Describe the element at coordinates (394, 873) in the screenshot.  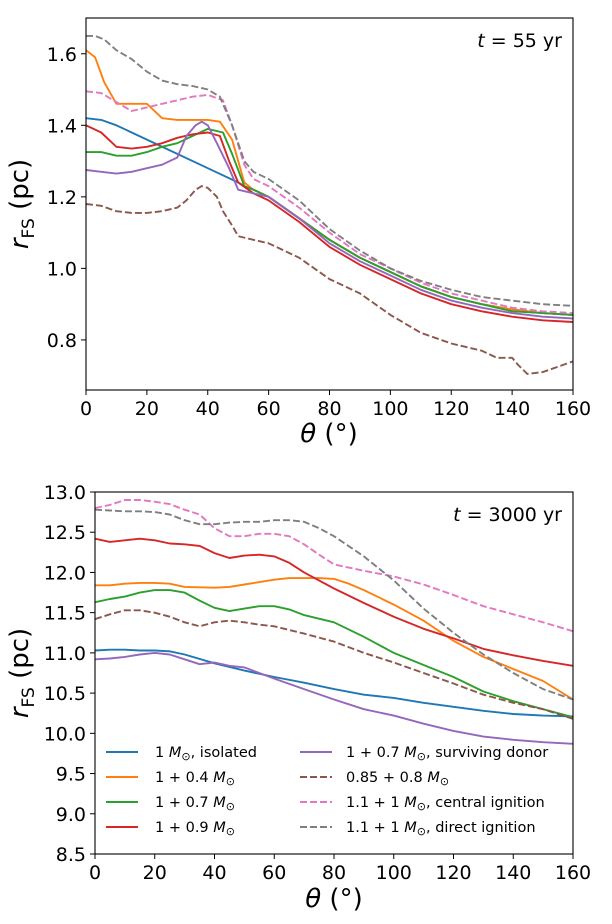
I see `bot-x-tick-label-5: 100` at that location.